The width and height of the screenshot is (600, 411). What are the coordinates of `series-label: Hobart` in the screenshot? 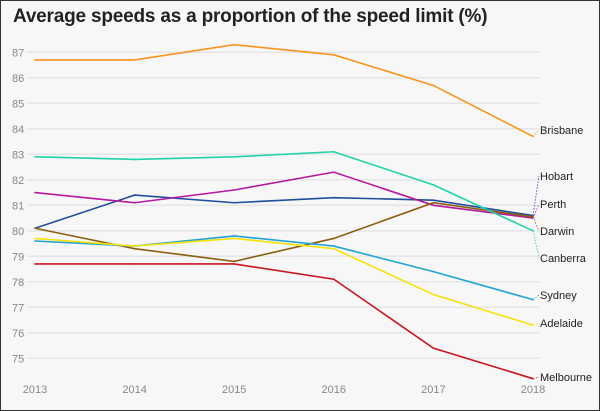 It's located at (556, 177).